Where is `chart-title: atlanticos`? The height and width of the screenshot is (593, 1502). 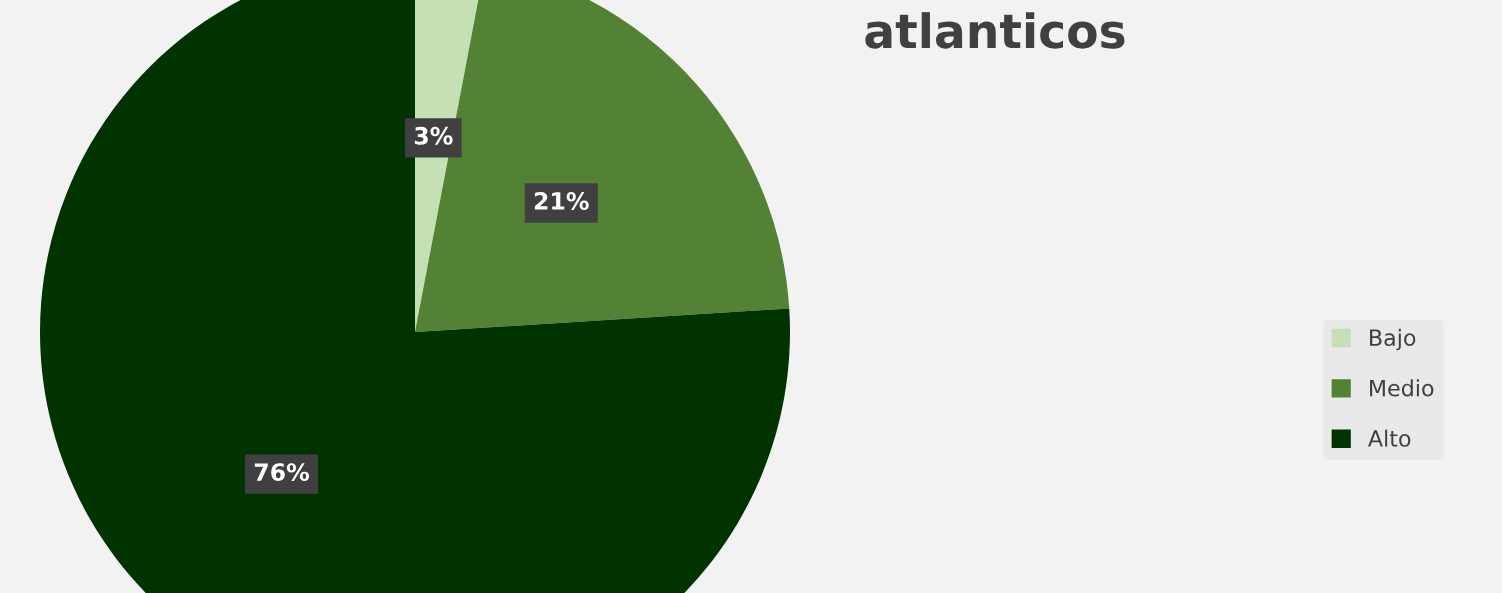
chart-title: atlanticos is located at coordinates (995, 30).